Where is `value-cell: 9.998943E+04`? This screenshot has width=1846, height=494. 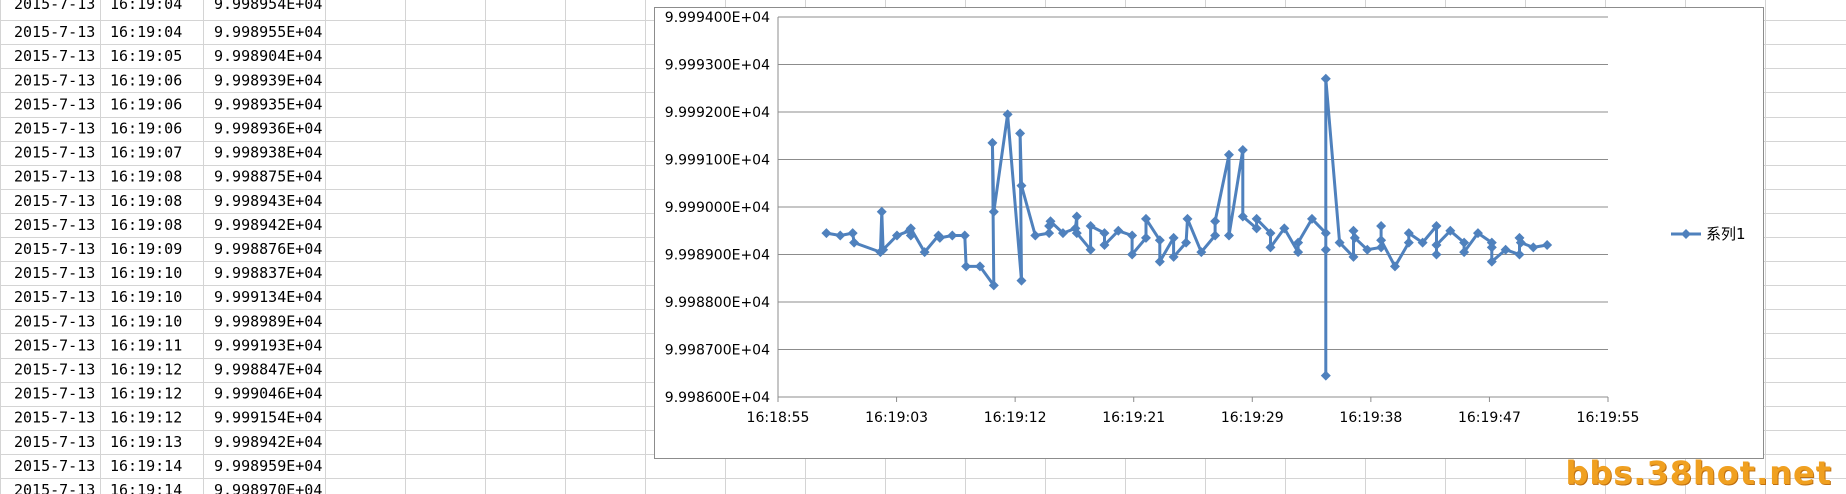
value-cell: 9.998943E+04 is located at coordinates (268, 201).